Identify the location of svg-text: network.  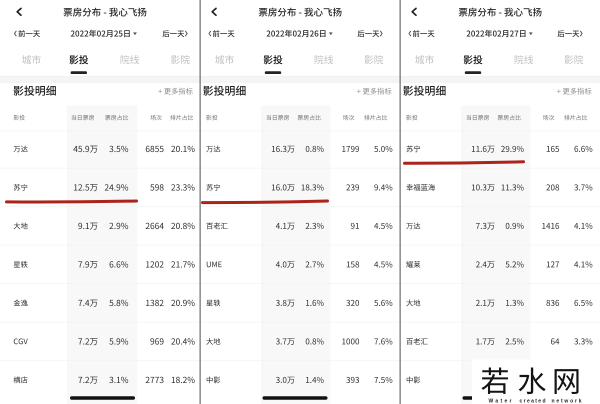
(567, 401).